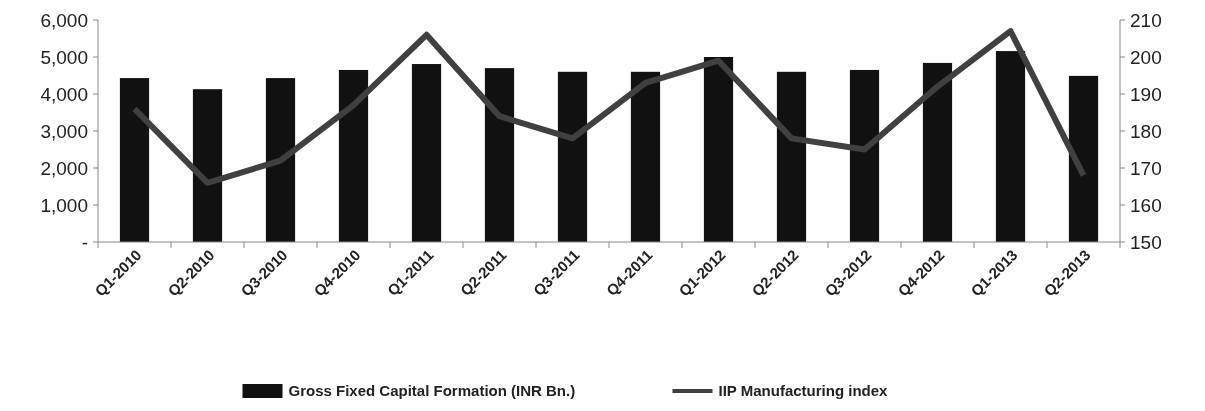 This screenshot has width=1205, height=411. I want to click on y-tick-label: -, so click(84, 242).